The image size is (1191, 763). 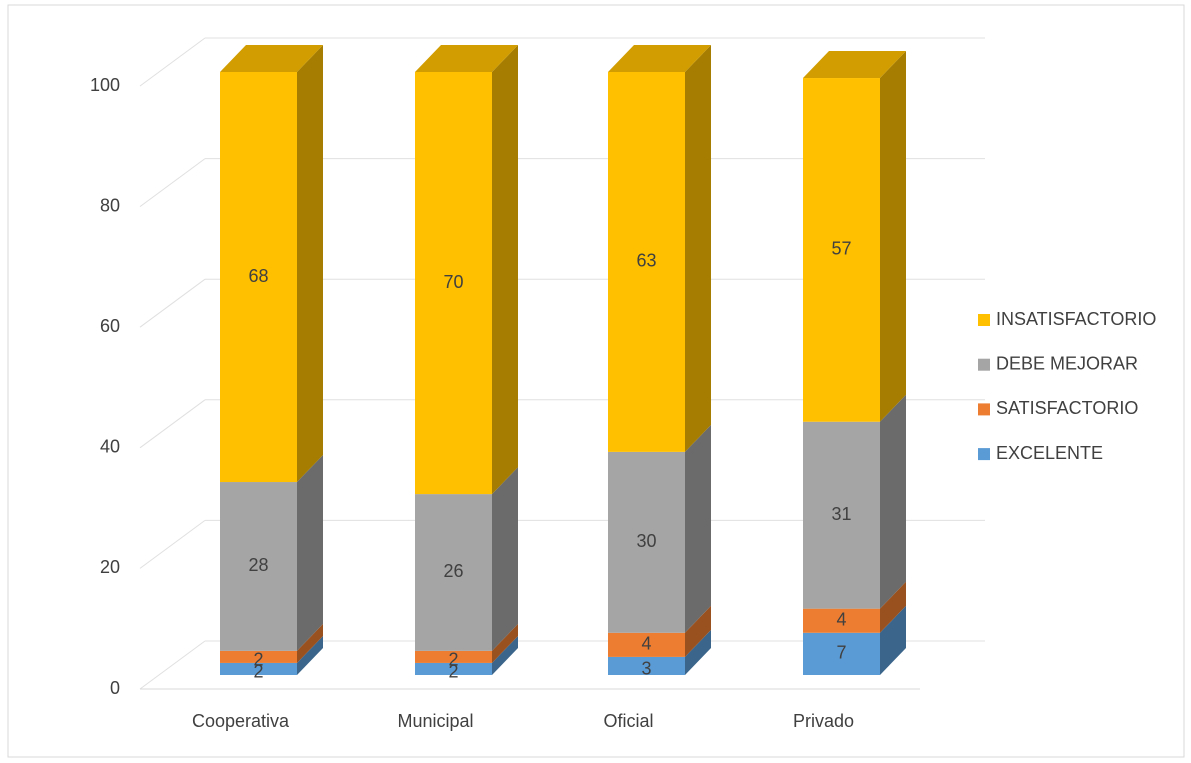 I want to click on data-label: 68, so click(x=258, y=276).